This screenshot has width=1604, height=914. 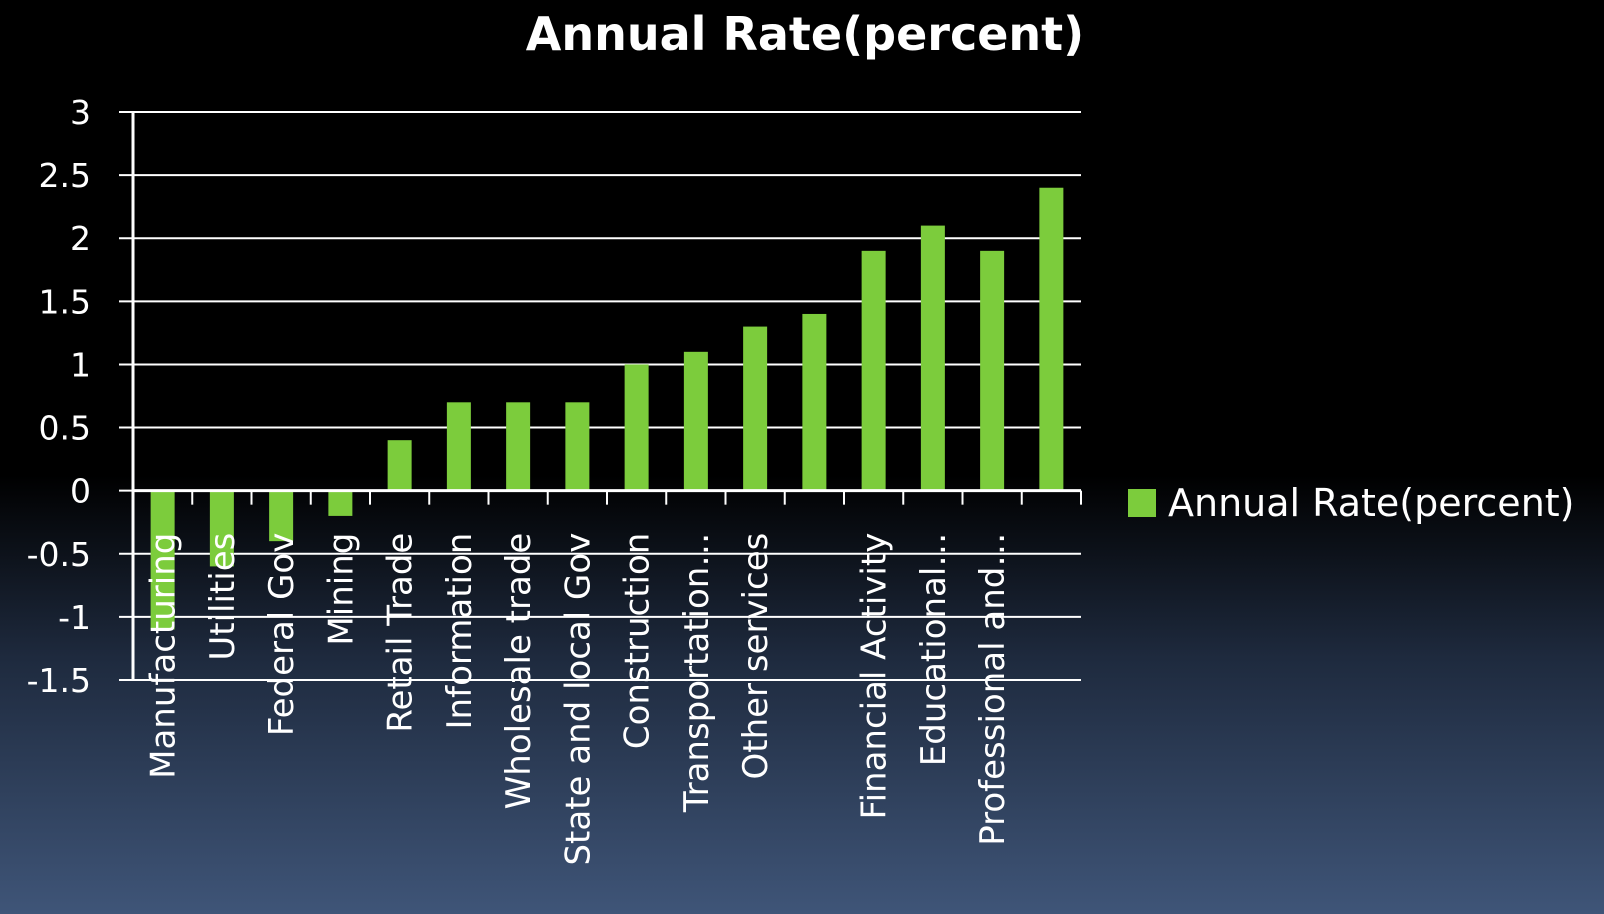 What do you see at coordinates (80, 112) in the screenshot?
I see `y-tick-label: 3` at bounding box center [80, 112].